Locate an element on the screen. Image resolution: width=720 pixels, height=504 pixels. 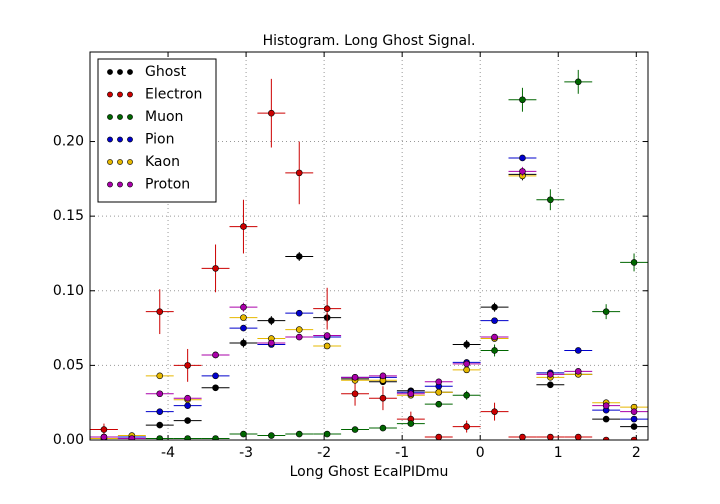
x-tick-label: 2 is located at coordinates (636, 453).